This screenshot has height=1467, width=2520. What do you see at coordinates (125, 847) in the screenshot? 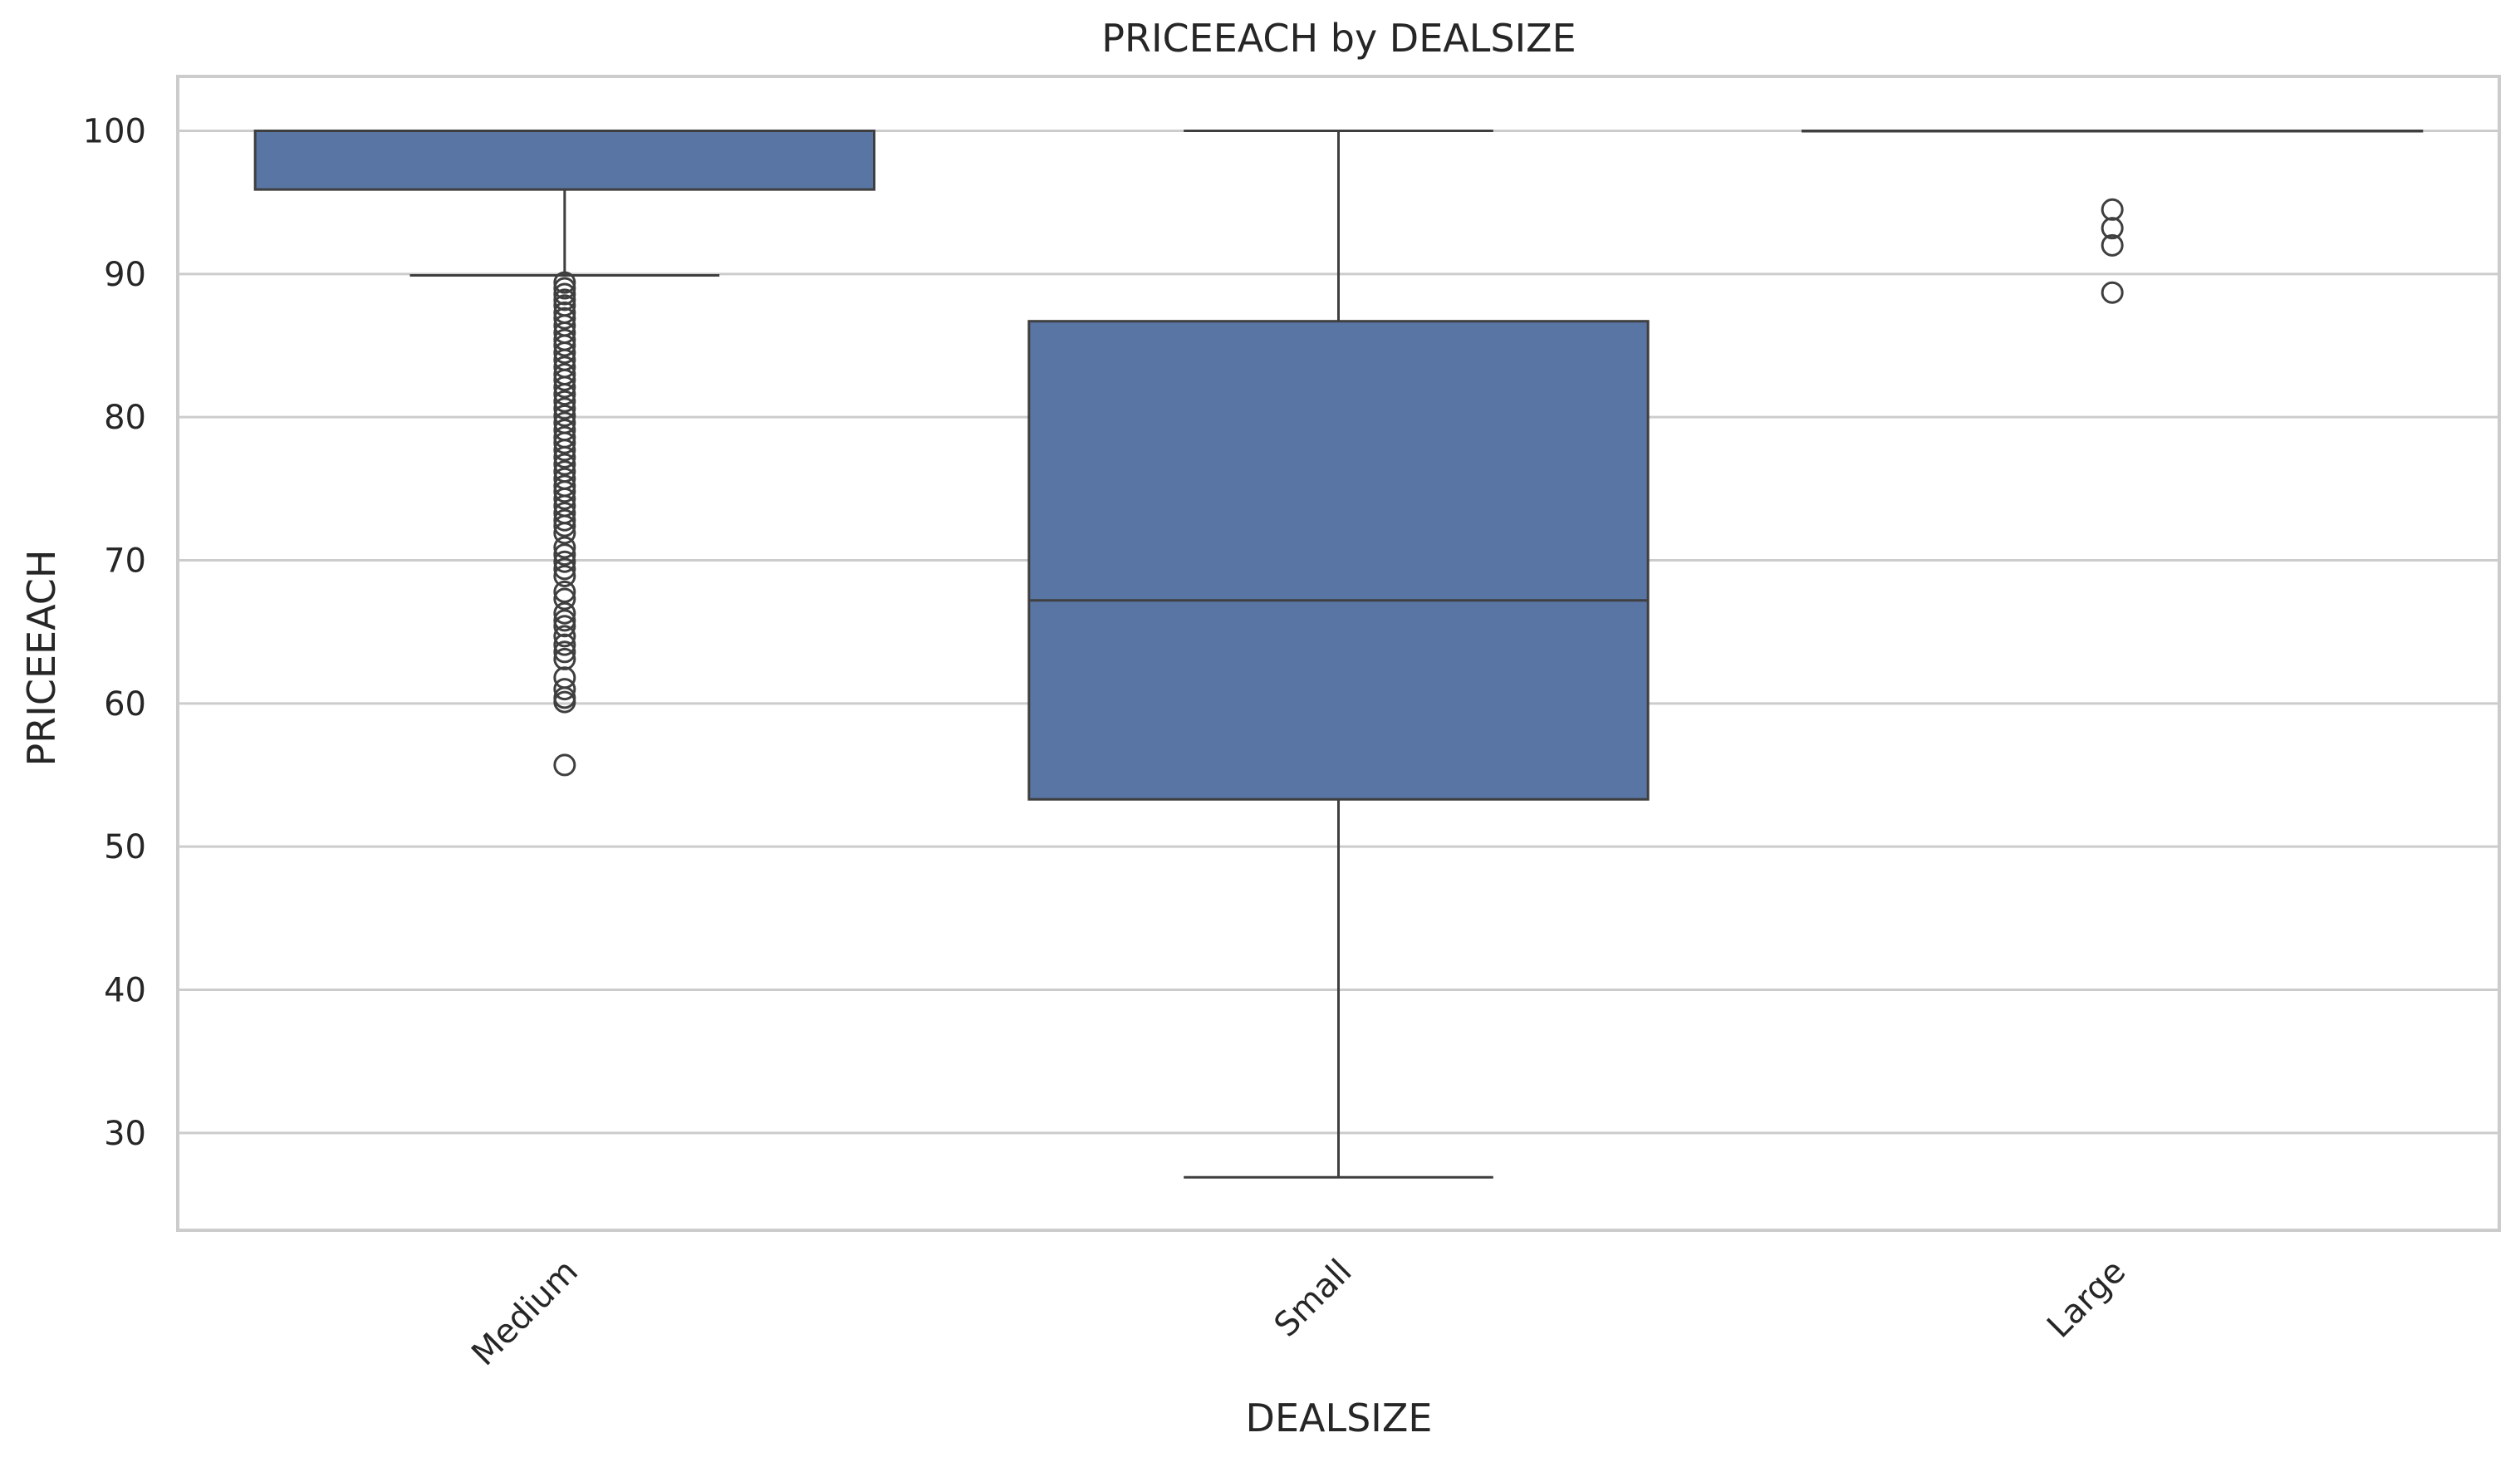
I see `y-tick-label: 50` at bounding box center [125, 847].